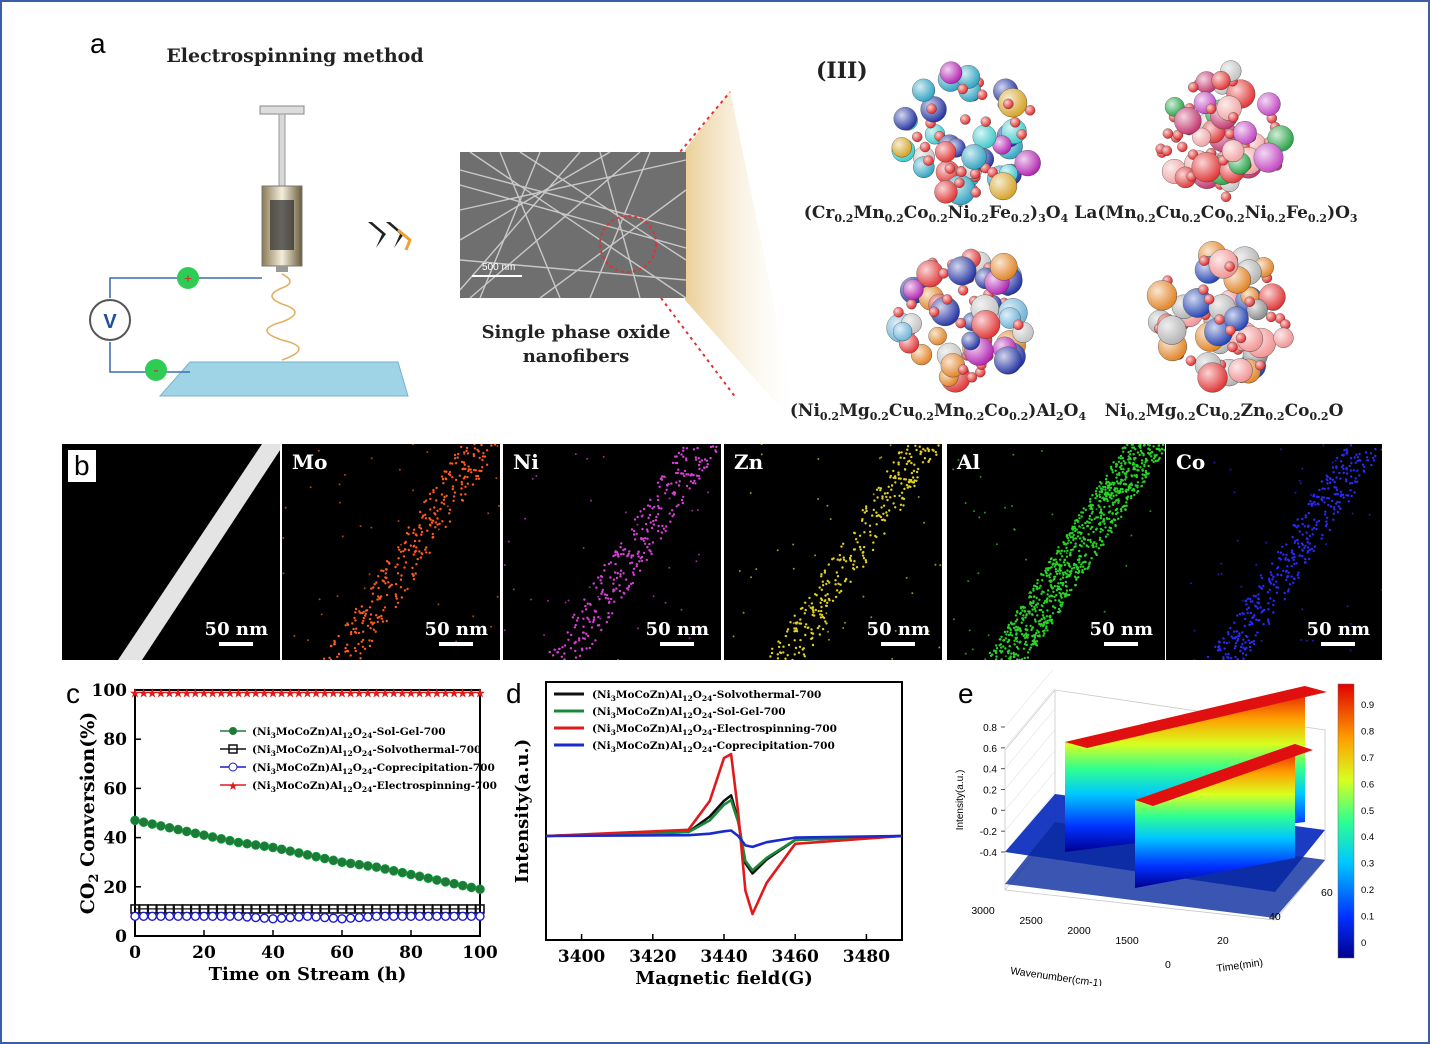 Image resolution: width=1430 pixels, height=1044 pixels. I want to click on zoom-cone, so click(742, 260).